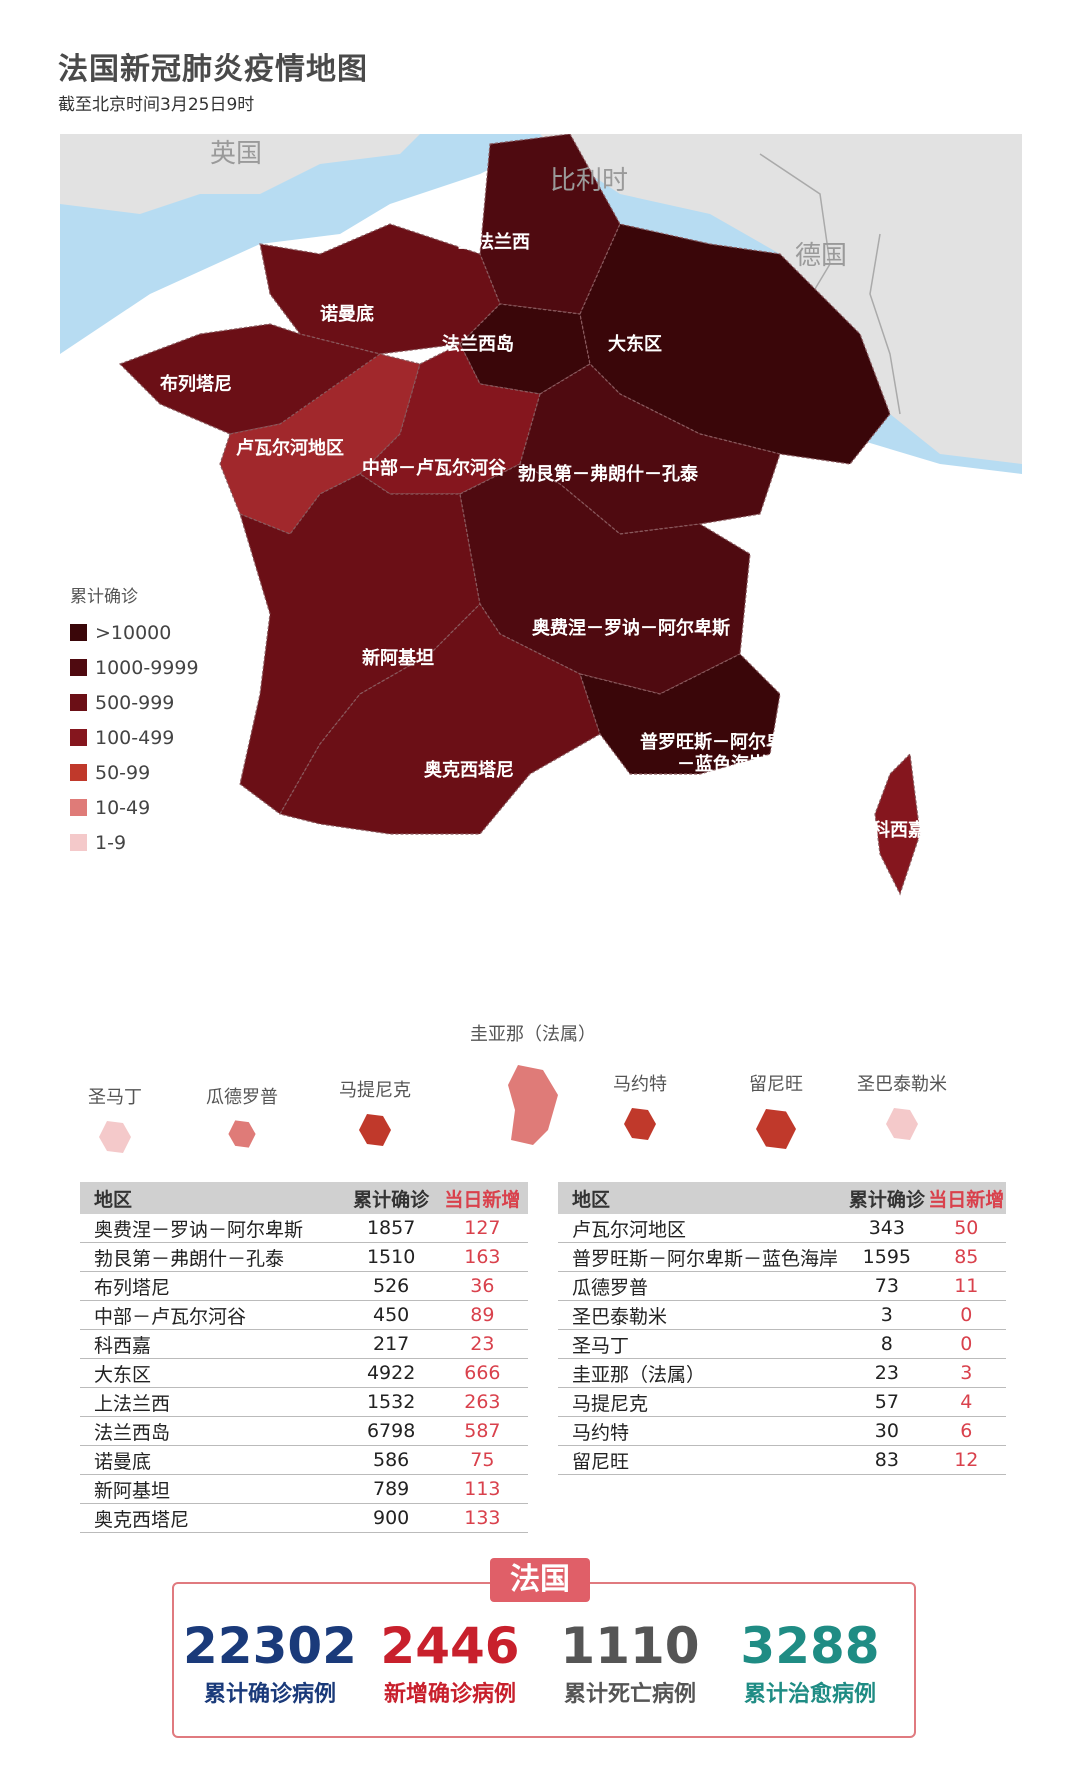 This screenshot has width=1080, height=1783. I want to click on cell-region: 马提尼克, so click(703, 1402).